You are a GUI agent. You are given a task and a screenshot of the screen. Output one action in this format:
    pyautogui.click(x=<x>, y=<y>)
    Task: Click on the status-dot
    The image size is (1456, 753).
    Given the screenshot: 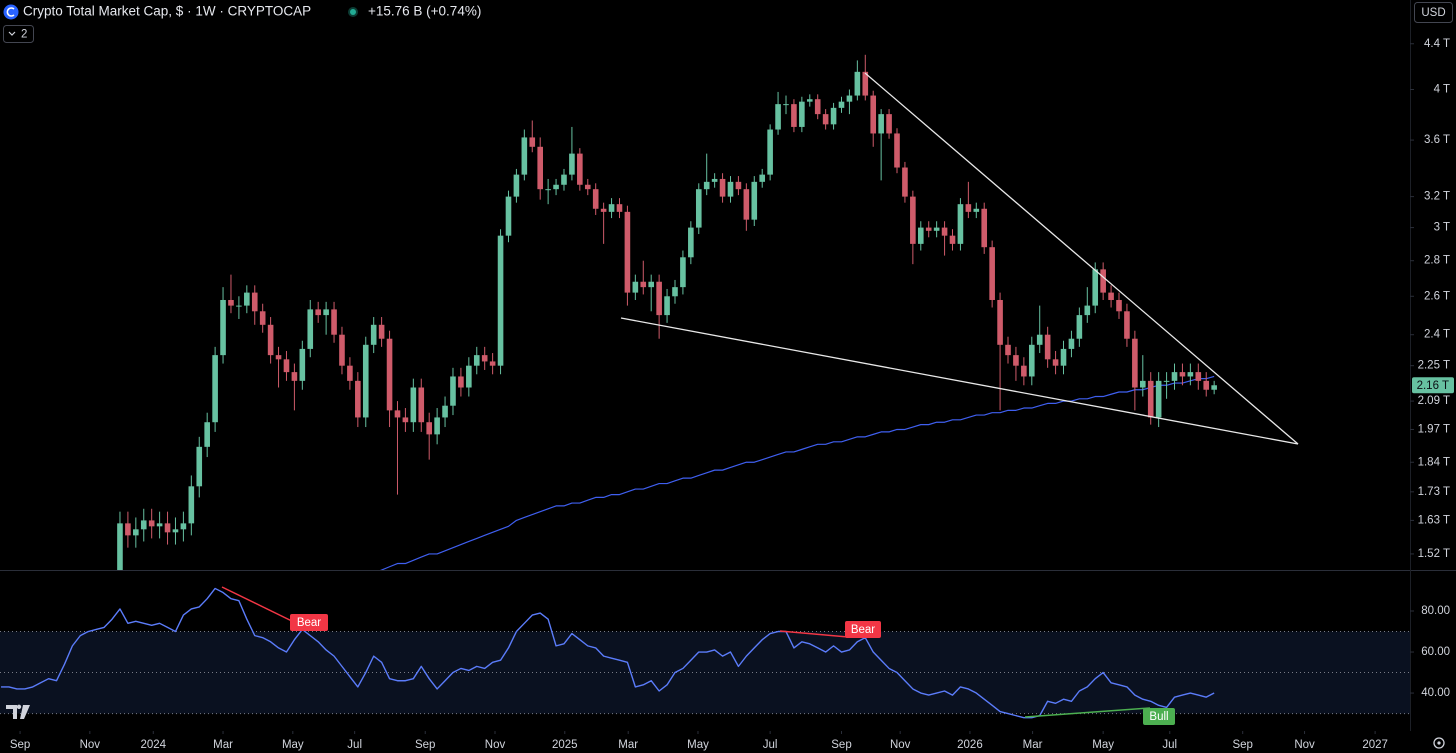 What is the action you would take?
    pyautogui.click(x=353, y=12)
    